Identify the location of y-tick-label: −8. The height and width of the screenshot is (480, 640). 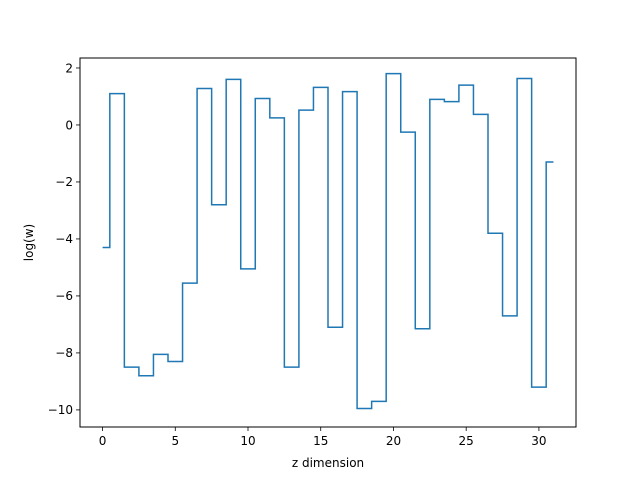
(64, 353).